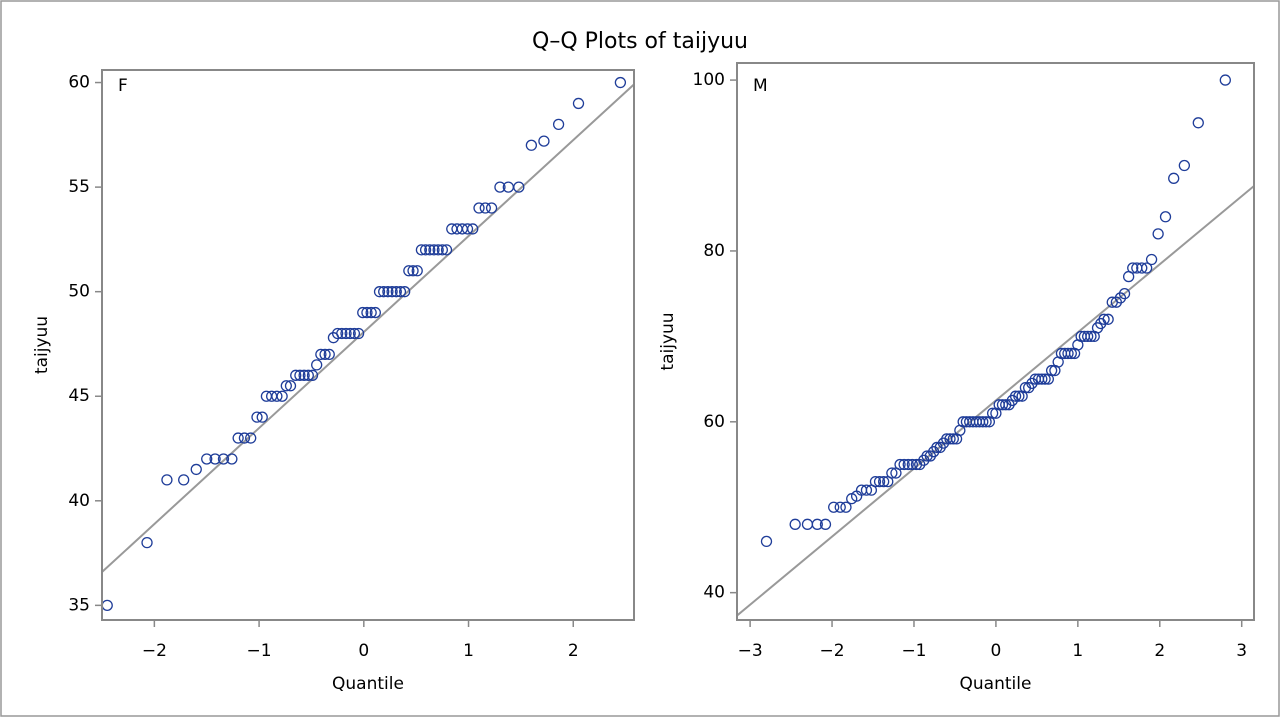 The image size is (1280, 717). I want to click on y-tick-label: 50, so click(79, 292).